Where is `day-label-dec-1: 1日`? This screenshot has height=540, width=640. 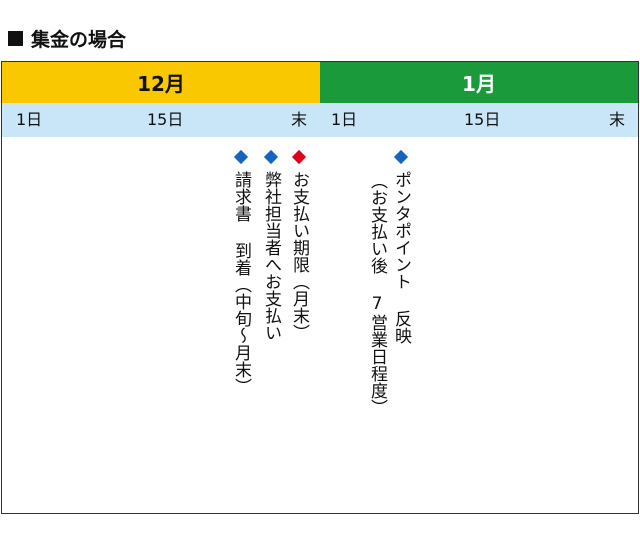
day-label-dec-1: 1日 is located at coordinates (29, 119).